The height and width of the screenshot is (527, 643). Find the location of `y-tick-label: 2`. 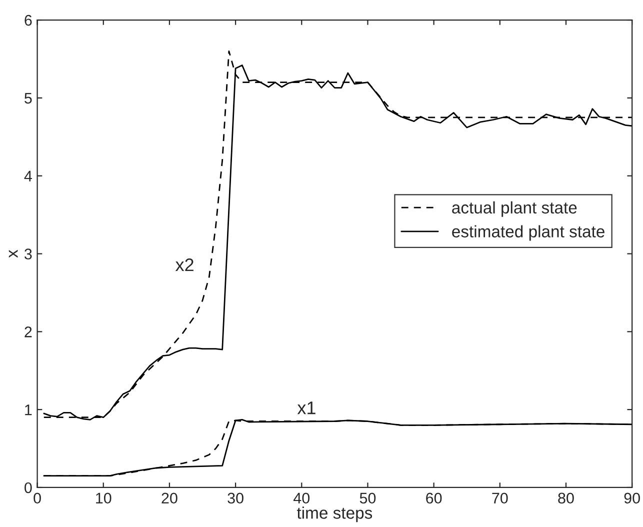

y-tick-label: 2 is located at coordinates (28, 332).